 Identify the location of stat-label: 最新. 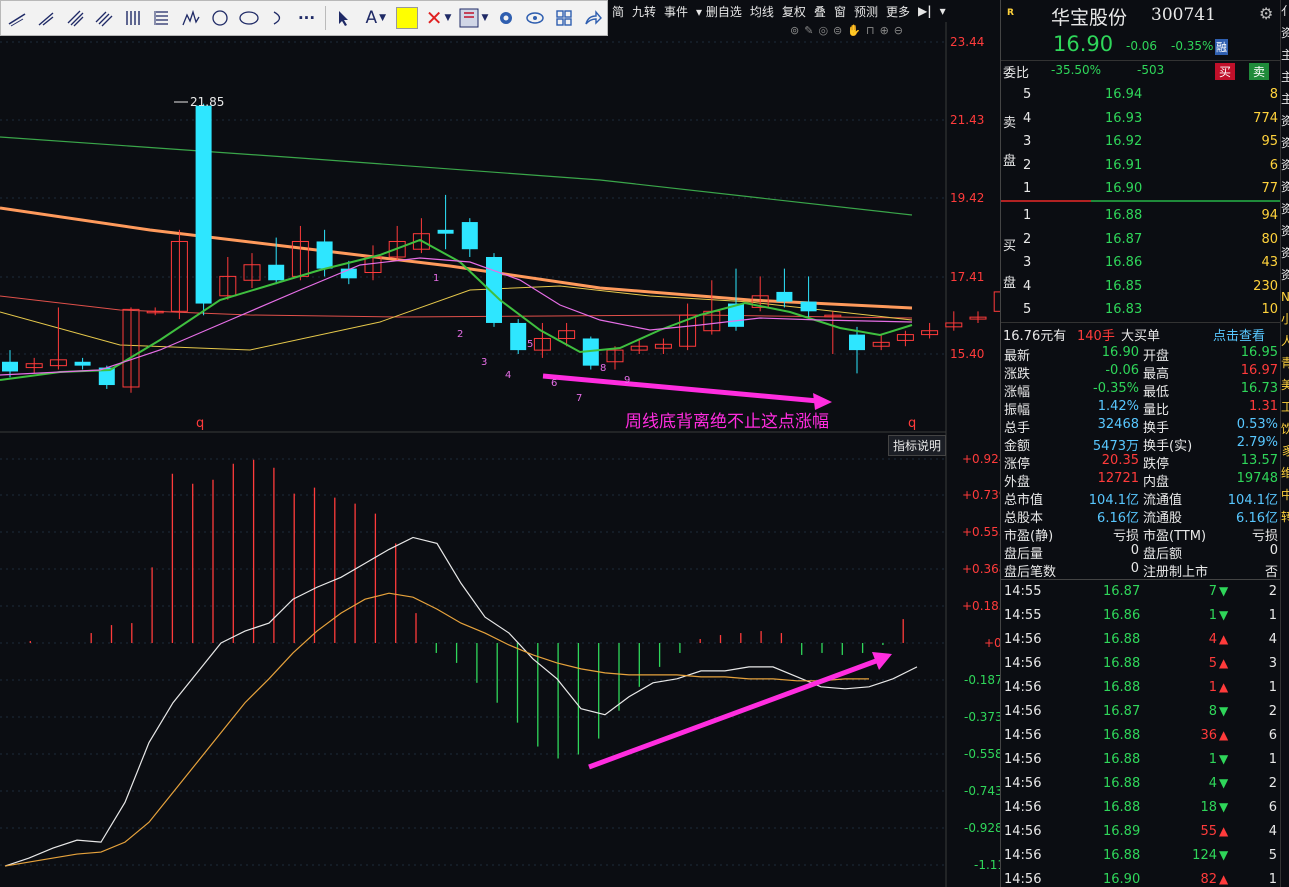
(1017, 356).